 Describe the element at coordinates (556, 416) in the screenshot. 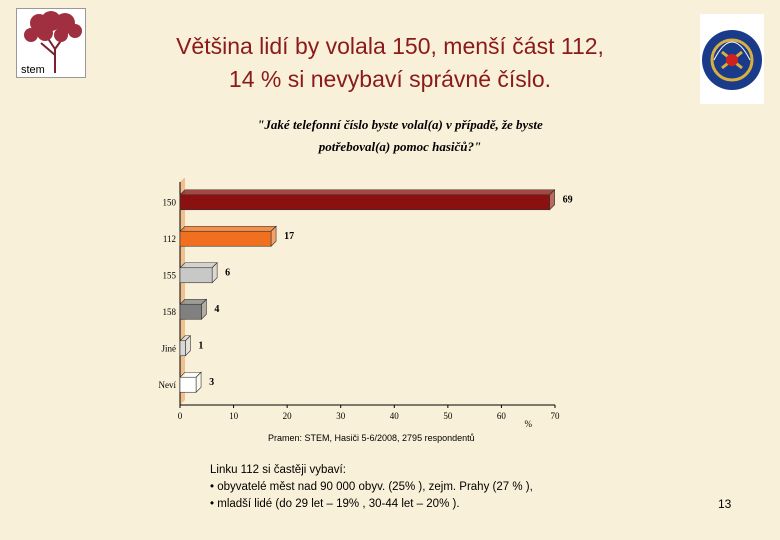

I see `x-tick-label: 70` at that location.